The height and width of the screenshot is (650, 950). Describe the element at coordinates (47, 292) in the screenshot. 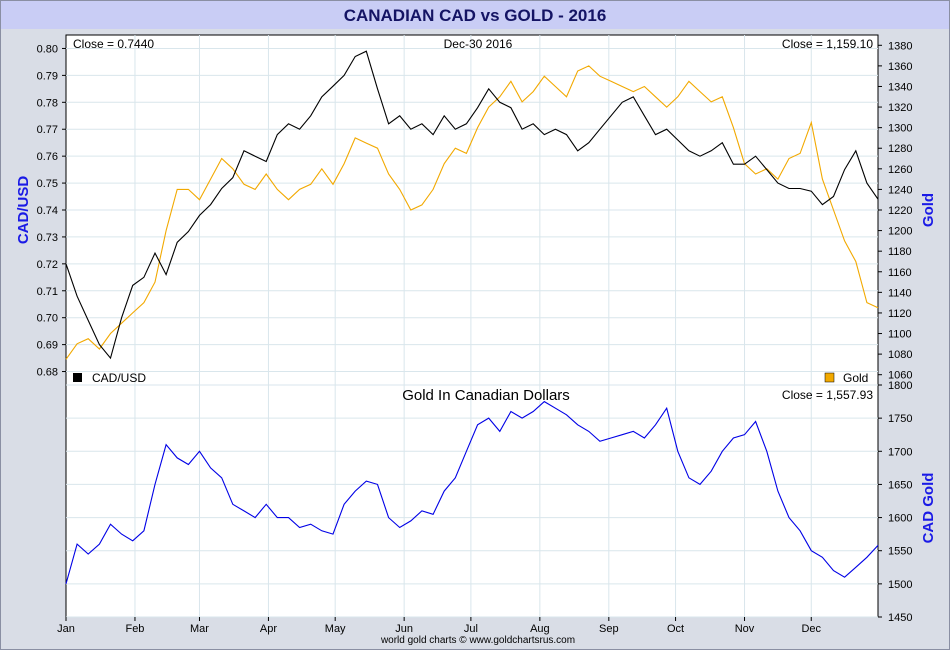

I see `left-tick-label: 0.71` at that location.